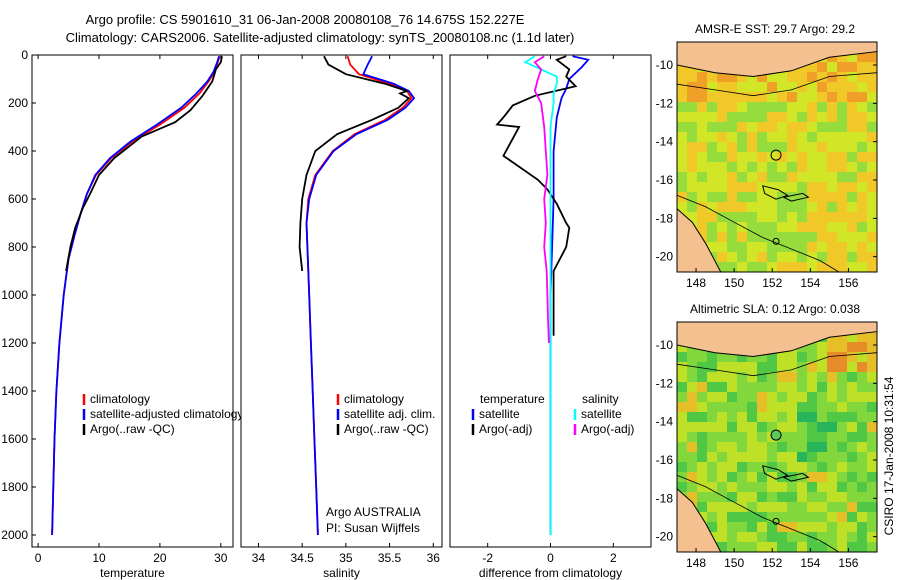 The width and height of the screenshot is (900, 580). What do you see at coordinates (550, 558) in the screenshot?
I see `x-tick-label: 0` at bounding box center [550, 558].